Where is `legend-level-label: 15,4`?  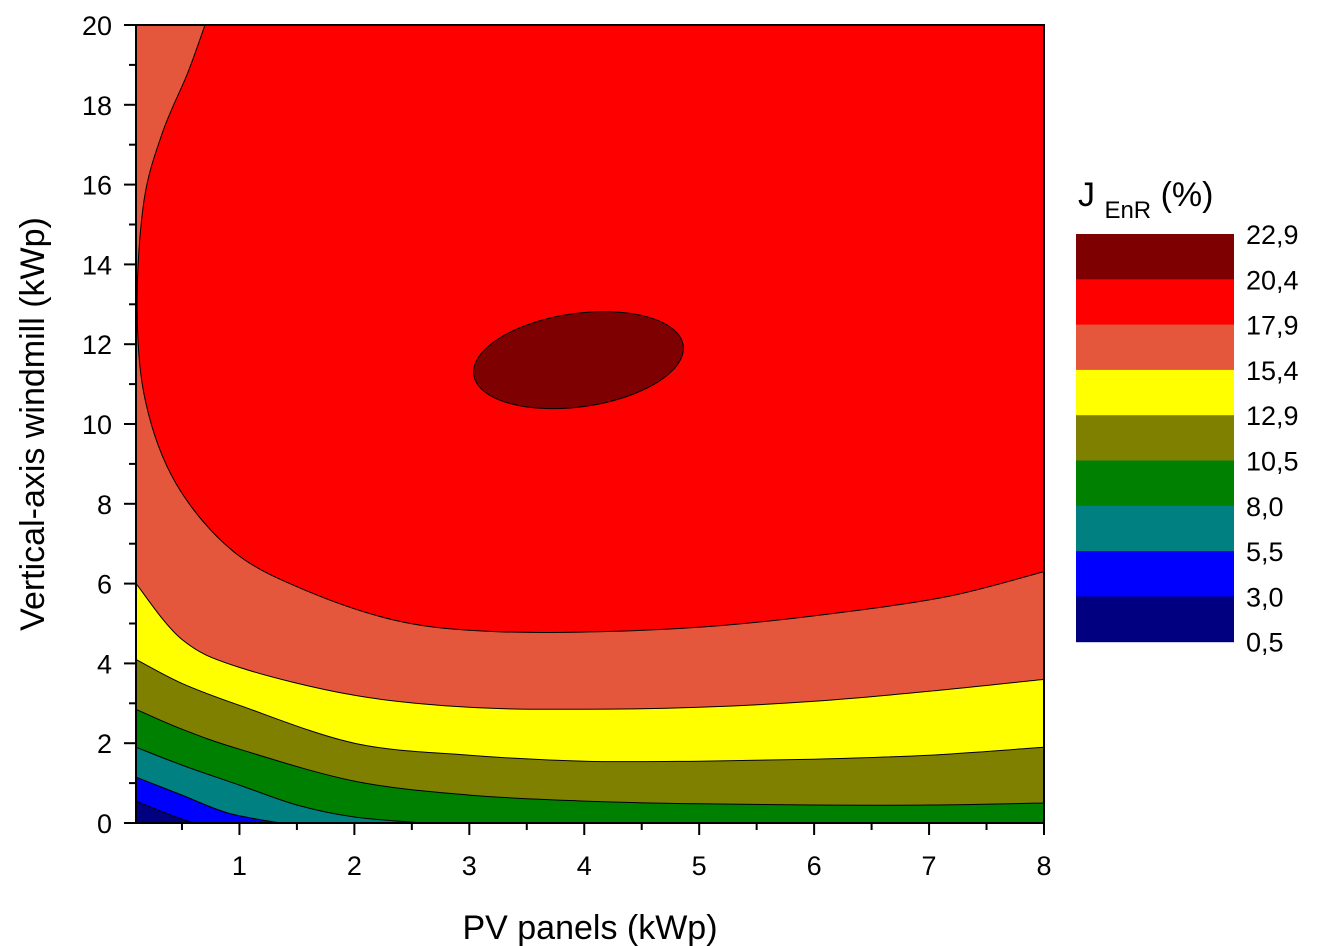
legend-level-label: 15,4 is located at coordinates (1272, 371).